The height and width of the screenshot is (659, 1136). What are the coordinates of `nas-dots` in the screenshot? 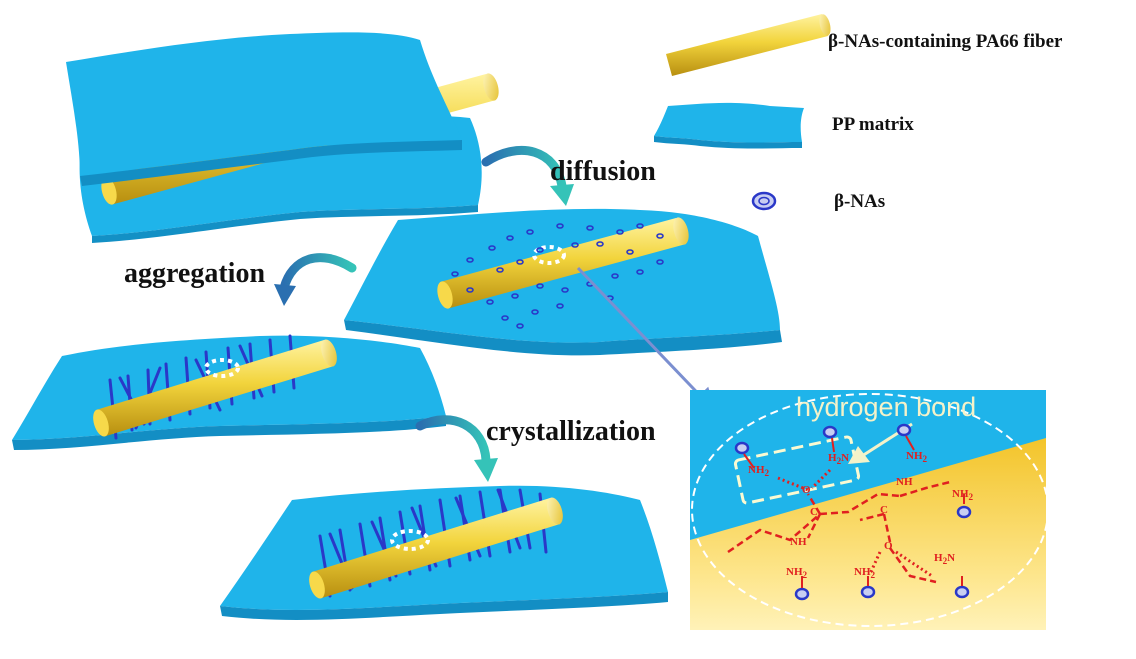 It's located at (557, 276).